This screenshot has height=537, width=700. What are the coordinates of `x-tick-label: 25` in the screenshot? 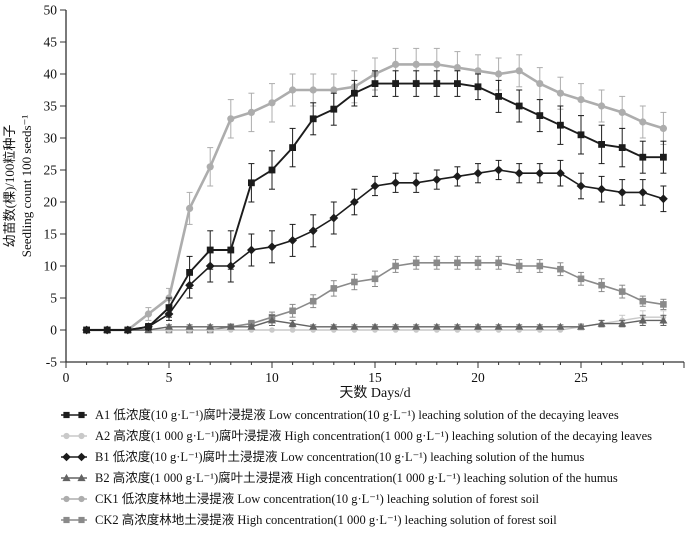 It's located at (581, 377).